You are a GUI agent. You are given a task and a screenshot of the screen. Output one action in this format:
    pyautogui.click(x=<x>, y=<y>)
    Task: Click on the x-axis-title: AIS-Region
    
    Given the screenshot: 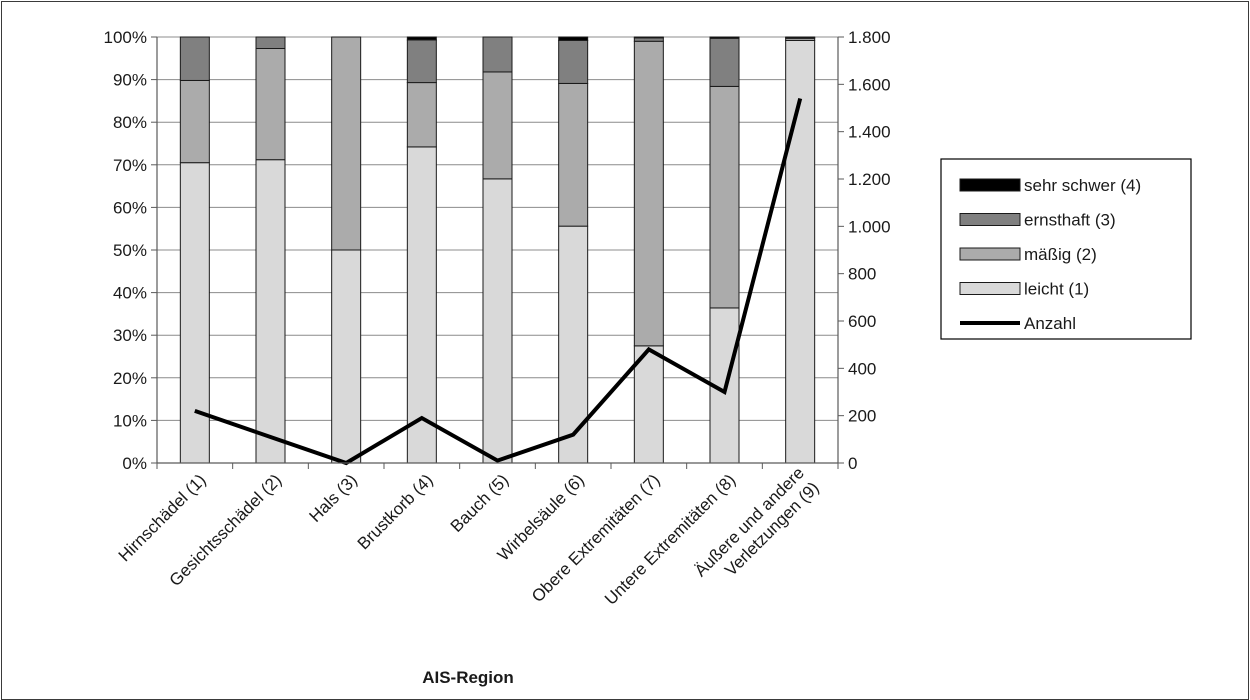 What is the action you would take?
    pyautogui.click(x=468, y=677)
    